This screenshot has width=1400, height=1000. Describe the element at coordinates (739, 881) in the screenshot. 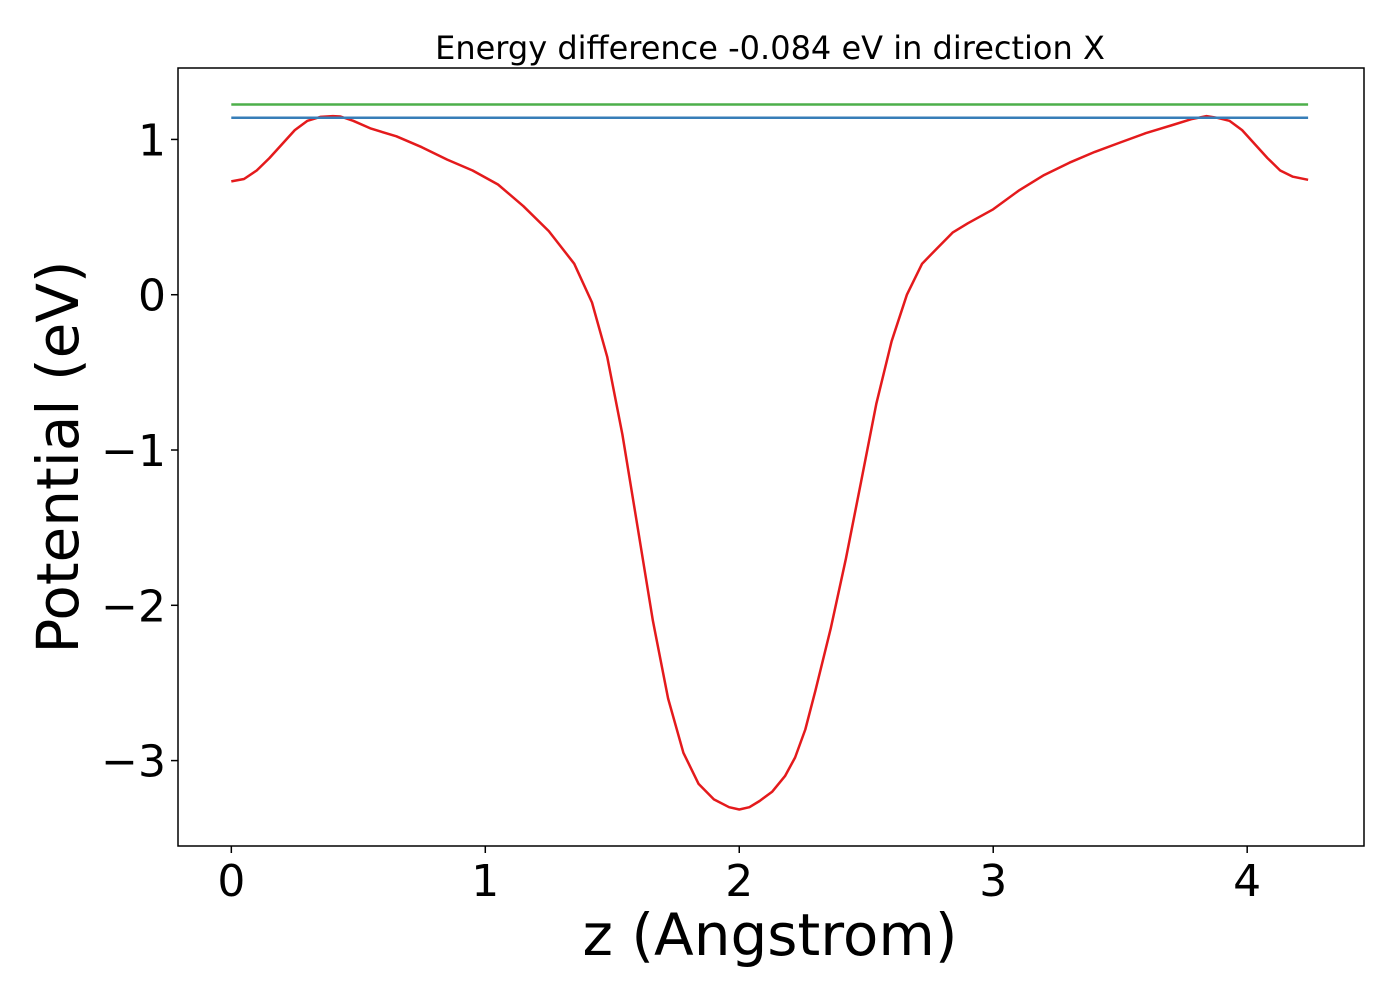

I see `x-tick-label: 2` at that location.